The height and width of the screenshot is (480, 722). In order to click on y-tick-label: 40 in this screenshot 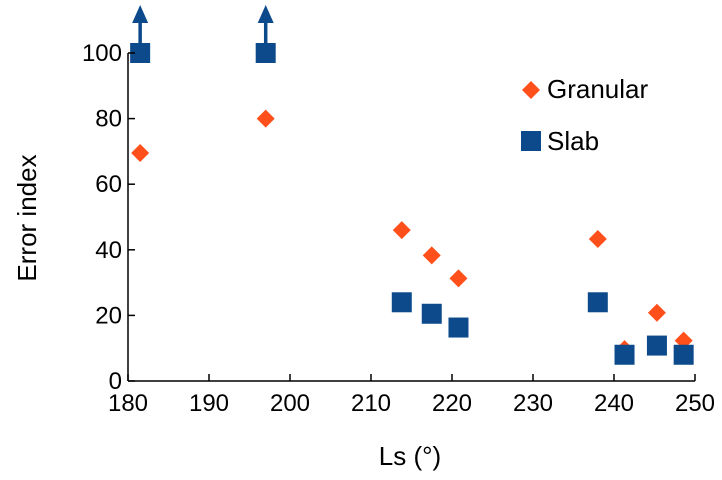, I will do `click(108, 250)`.